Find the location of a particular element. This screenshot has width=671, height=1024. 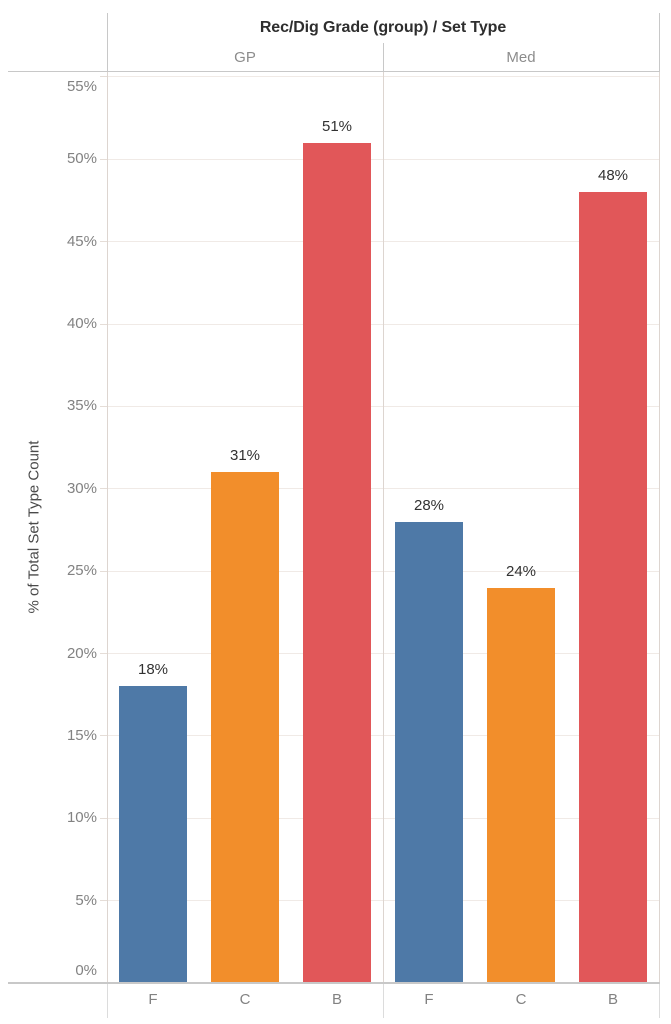

plot-border-right is located at coordinates (659, 527).